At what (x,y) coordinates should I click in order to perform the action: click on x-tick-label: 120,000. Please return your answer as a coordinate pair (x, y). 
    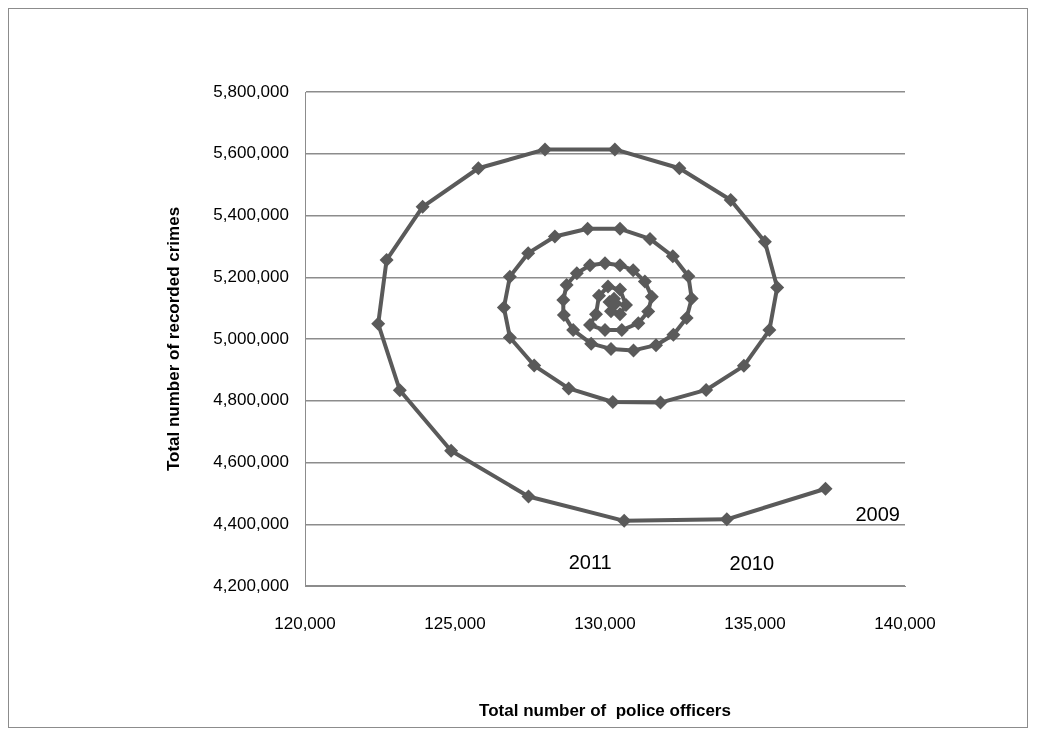
    Looking at the image, I should click on (305, 623).